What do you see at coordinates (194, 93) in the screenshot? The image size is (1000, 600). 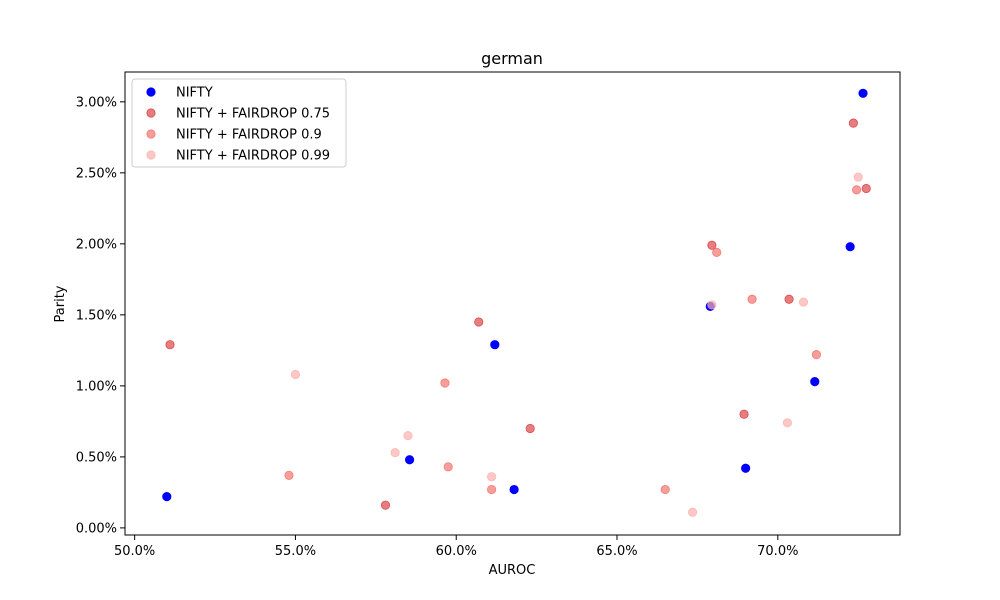 I see `legend-label: NIFTY` at bounding box center [194, 93].